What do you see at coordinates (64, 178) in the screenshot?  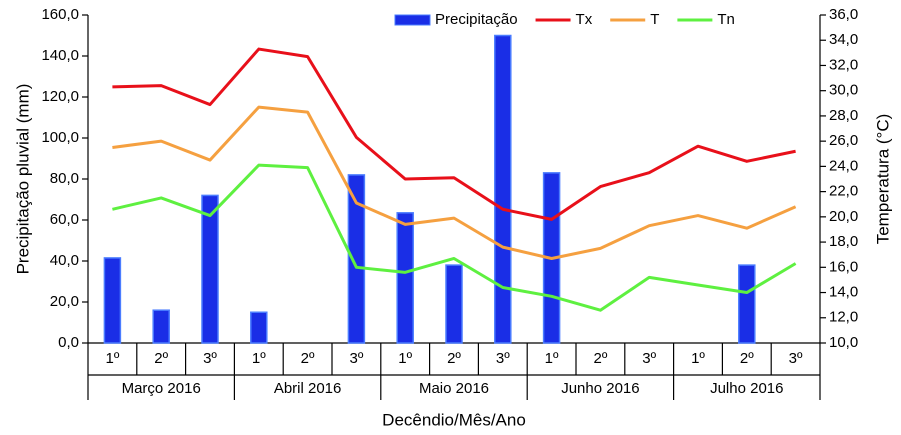 I see `y-tick-label: 80,0` at bounding box center [64, 178].